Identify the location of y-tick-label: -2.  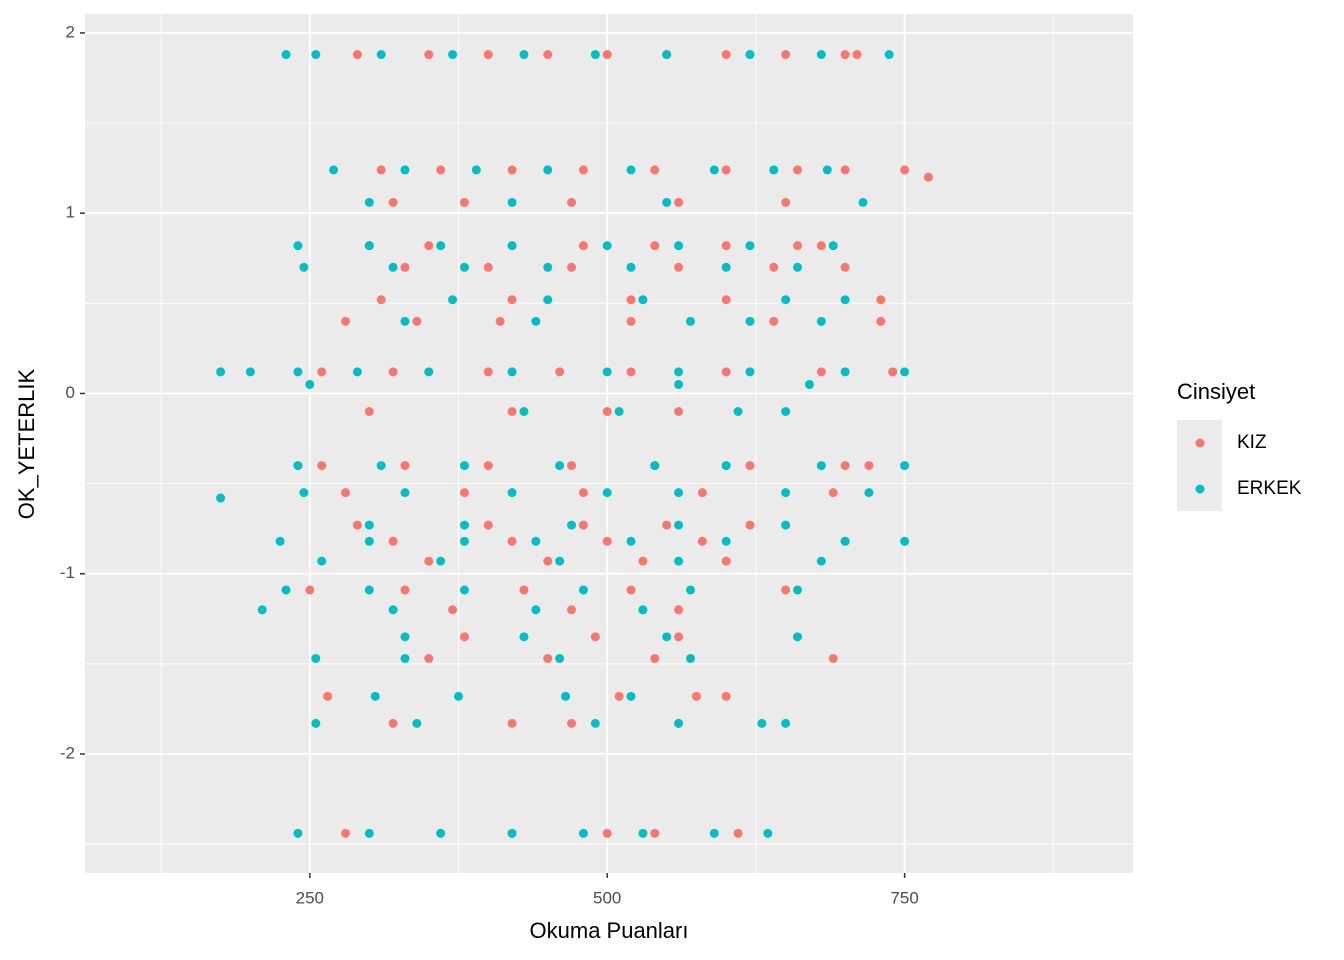
(67, 753).